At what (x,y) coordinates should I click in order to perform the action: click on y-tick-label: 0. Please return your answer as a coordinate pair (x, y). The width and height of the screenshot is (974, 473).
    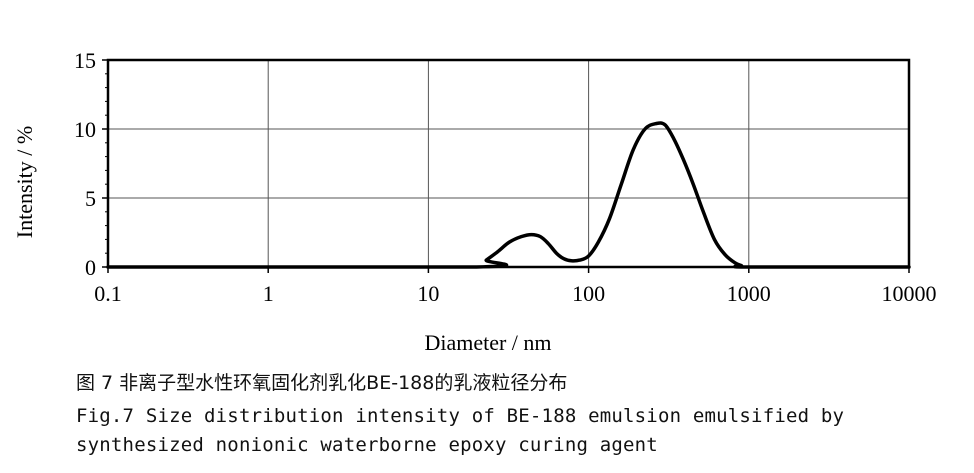
    Looking at the image, I should click on (90, 267).